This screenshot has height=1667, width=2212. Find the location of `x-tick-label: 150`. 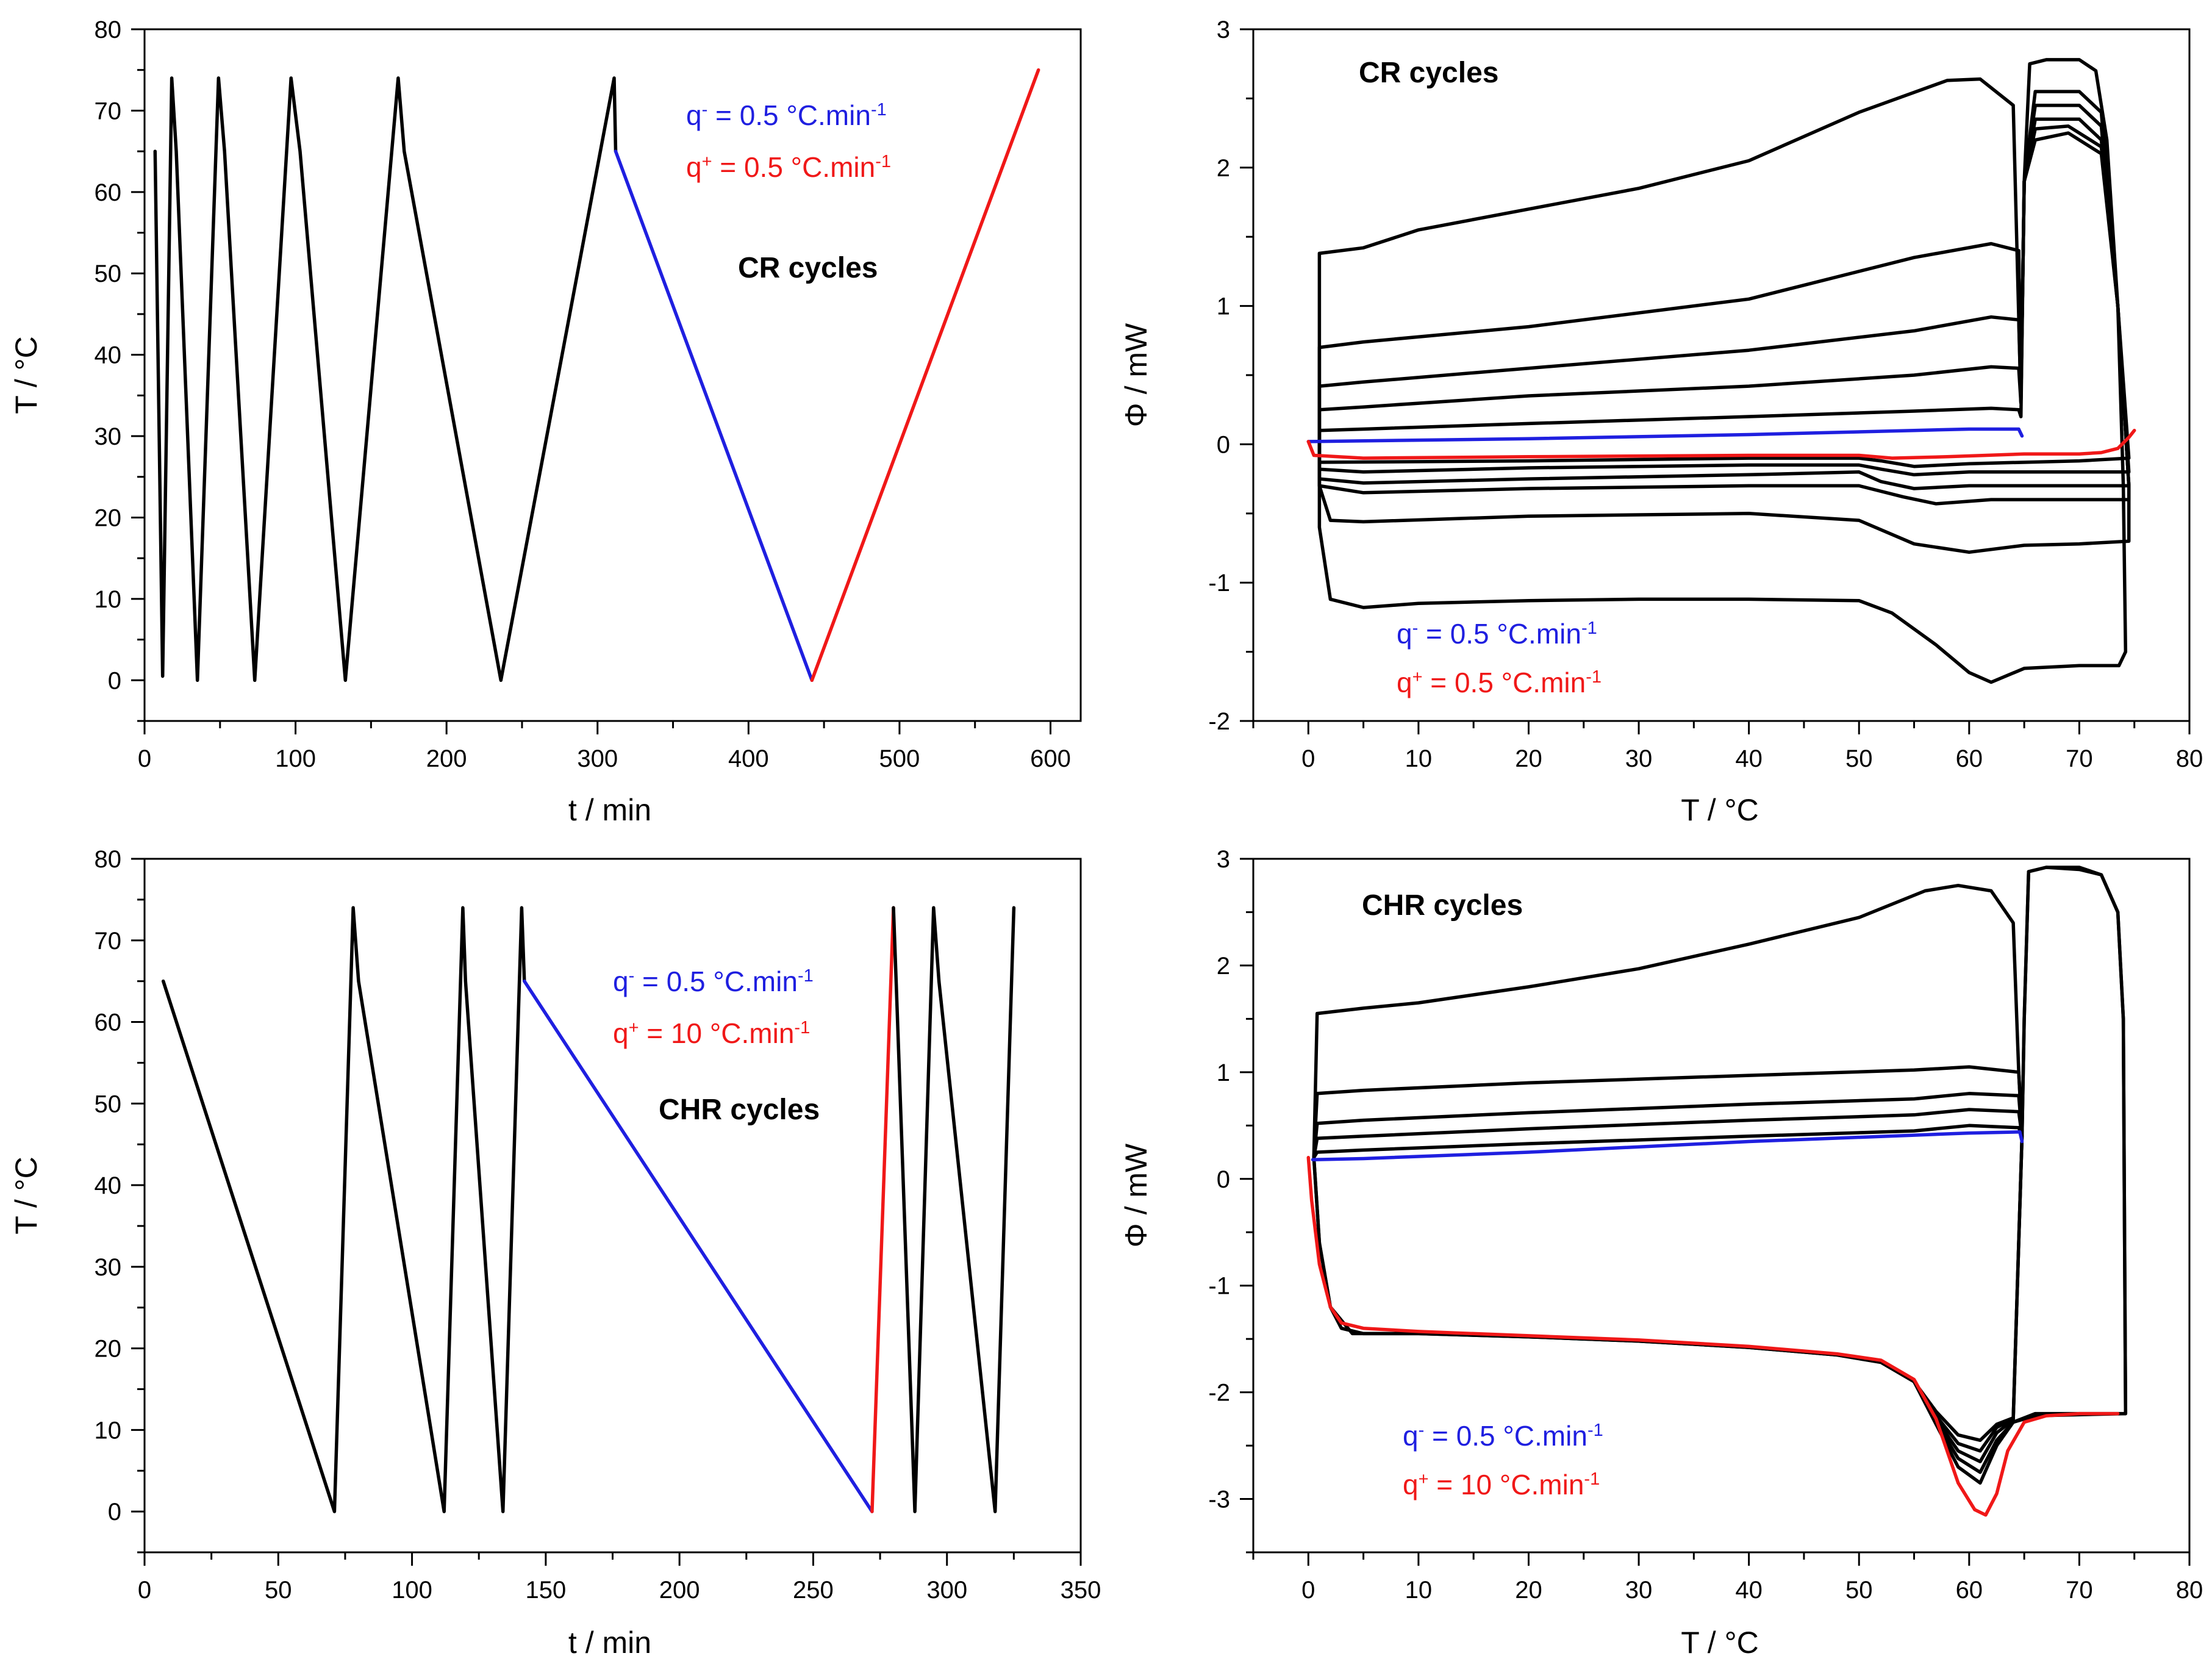

x-tick-label: 150 is located at coordinates (545, 1590).